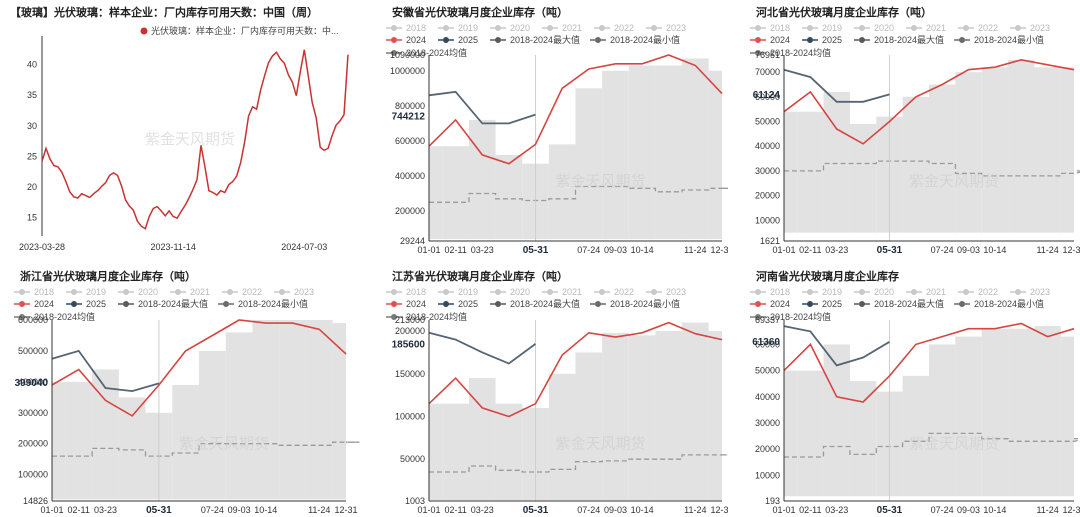  Describe the element at coordinates (32, 218) in the screenshot. I see `y-tick-label: 15` at that location.